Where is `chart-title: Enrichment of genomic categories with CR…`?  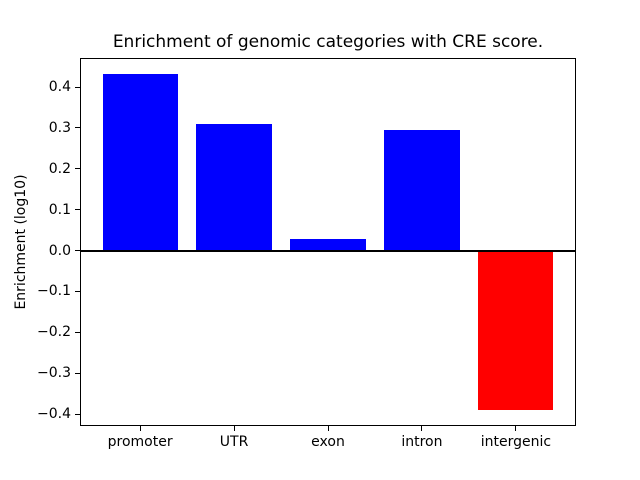 chart-title: Enrichment of genomic categories with CR… is located at coordinates (328, 42).